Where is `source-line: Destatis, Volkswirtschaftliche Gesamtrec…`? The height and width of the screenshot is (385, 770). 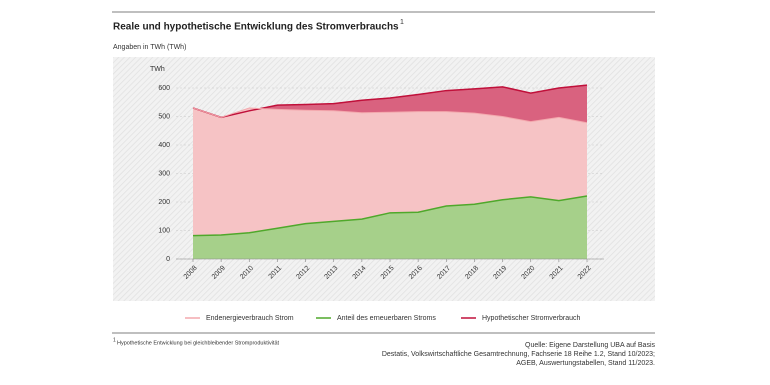 source-line: Destatis, Volkswirtschaftliche Gesamtrec… is located at coordinates (518, 354).